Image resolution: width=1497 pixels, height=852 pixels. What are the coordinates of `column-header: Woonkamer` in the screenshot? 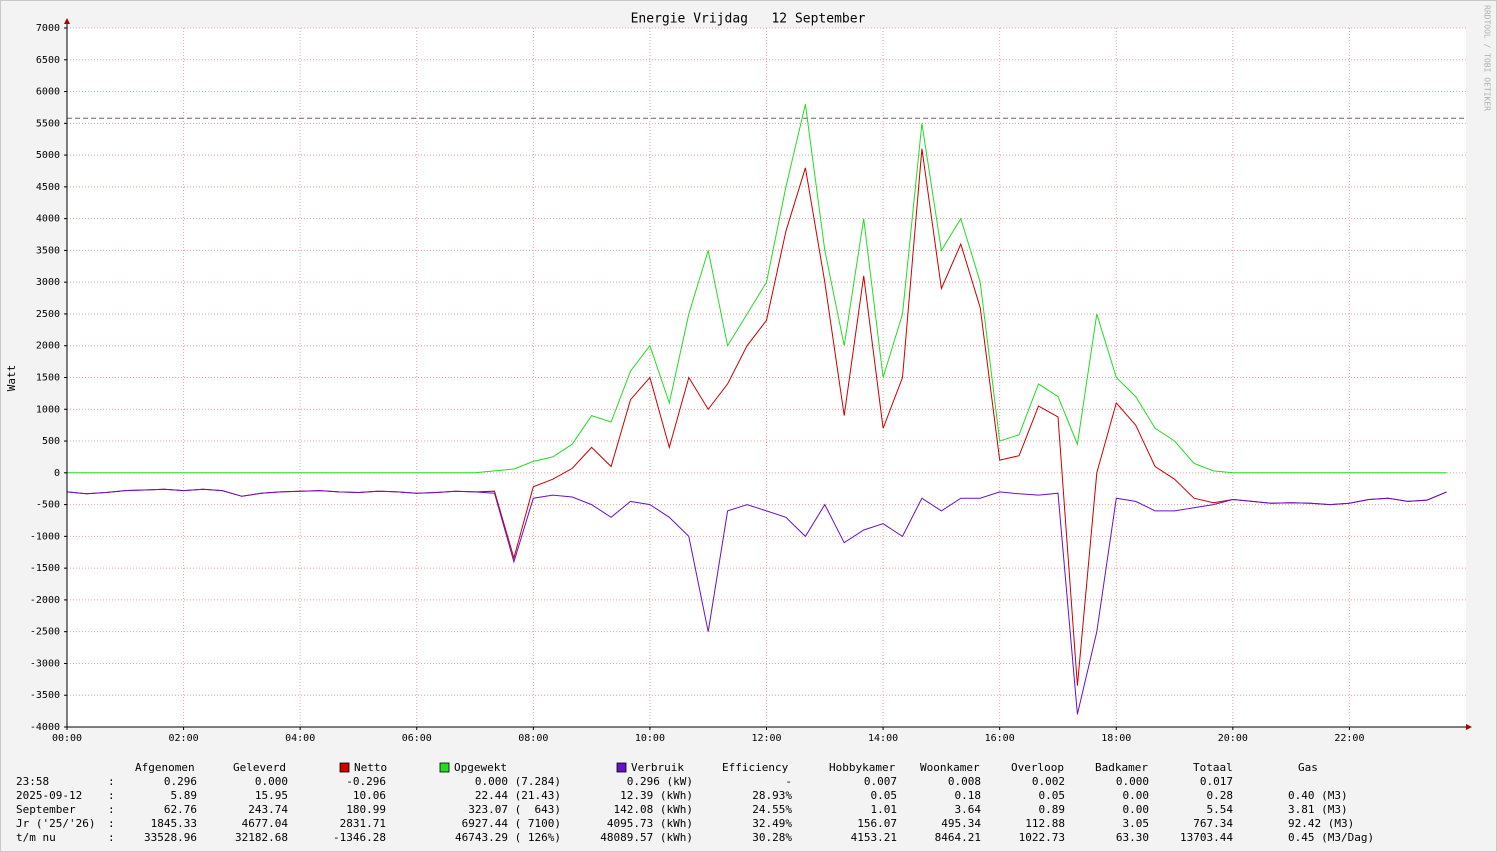 It's located at (950, 767).